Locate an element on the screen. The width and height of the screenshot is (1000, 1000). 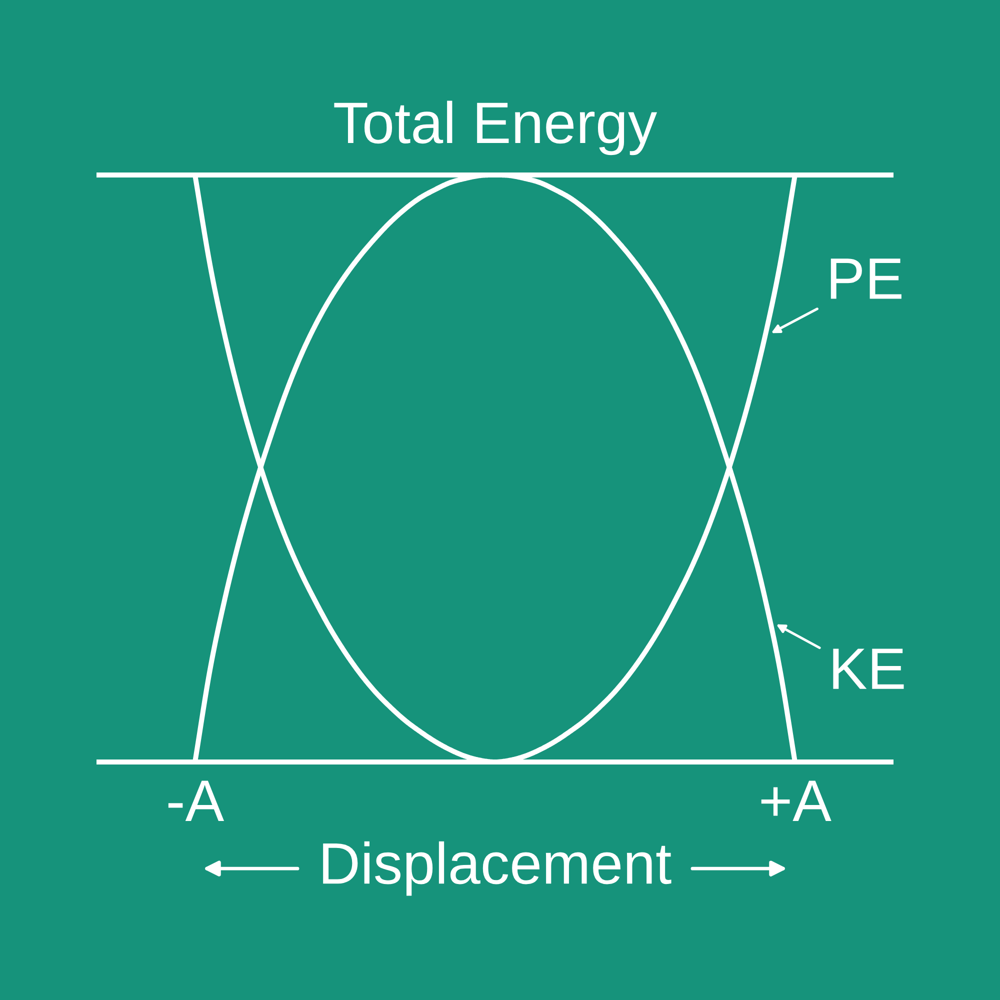
x-axis-title: Displacement is located at coordinates (497, 868).